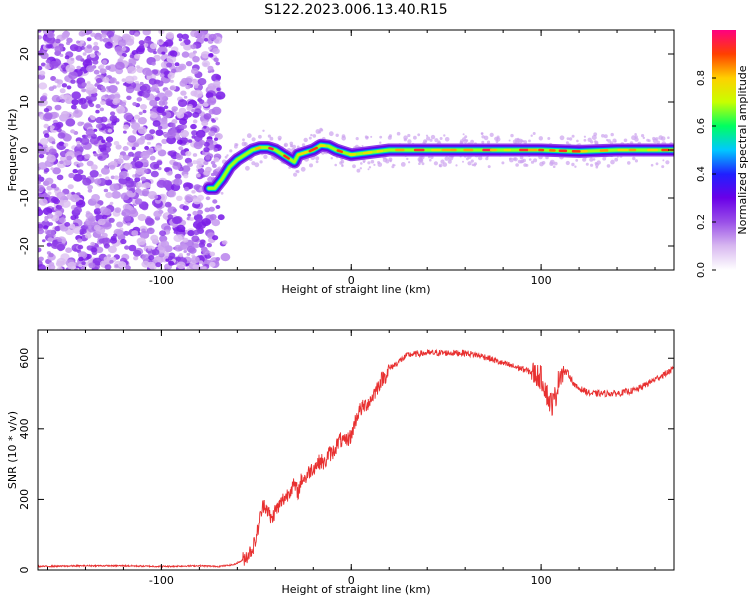 This screenshot has height=600, width=750. Describe the element at coordinates (24, 358) in the screenshot. I see `snr-y-tick-label: 600` at that location.